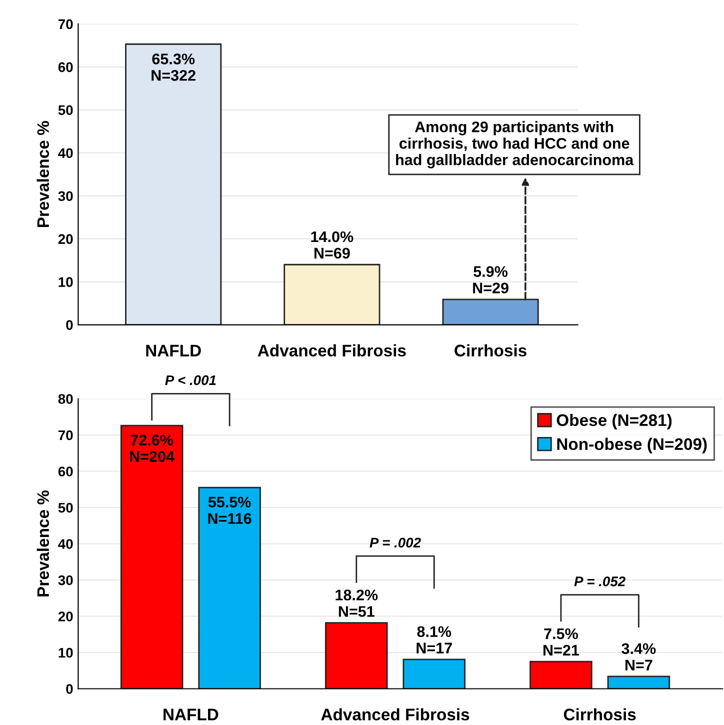 This screenshot has height=725, width=724. What do you see at coordinates (632, 446) in the screenshot?
I see `legend-label: Non-obese (N=209)` at bounding box center [632, 446].